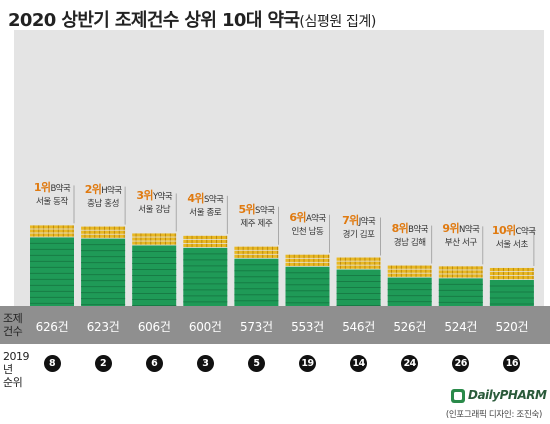 The height and width of the screenshot is (424, 550). I want to click on rank-label: 3위, so click(144, 196).